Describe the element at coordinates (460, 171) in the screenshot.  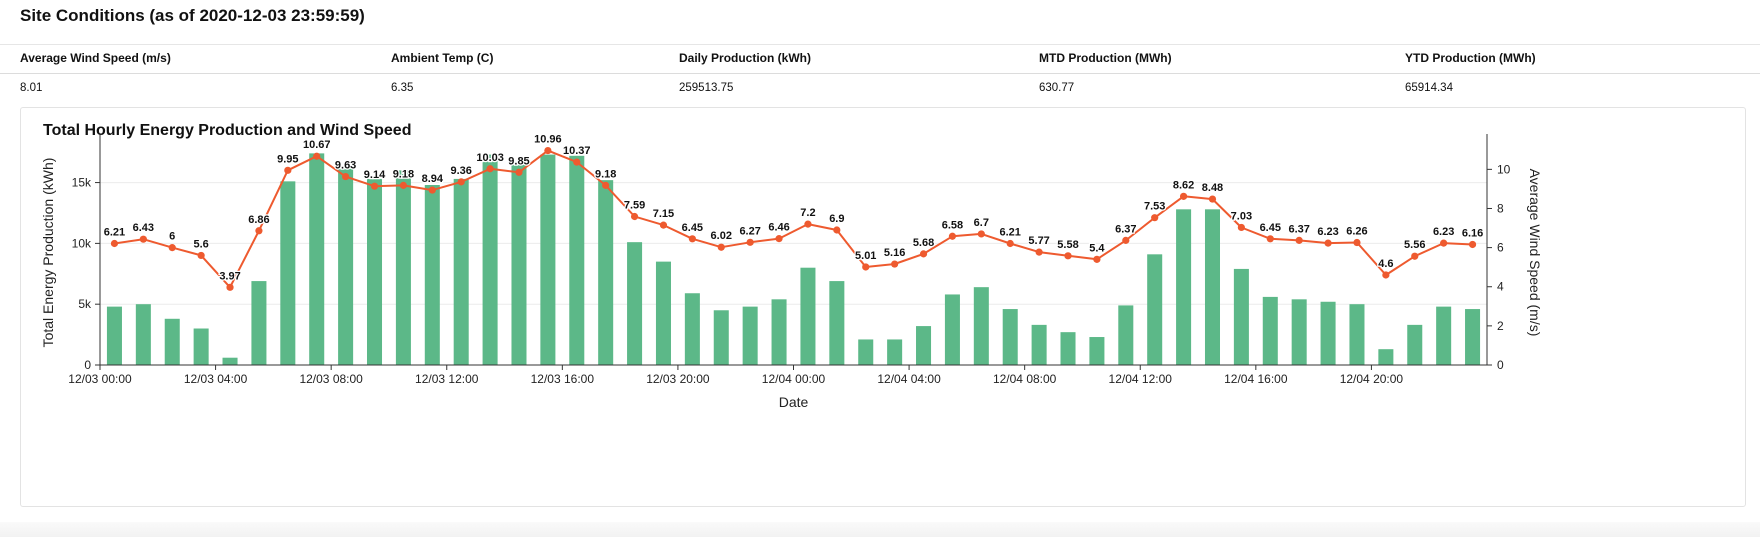
I see `wind-speed-data-label: 9.36` at that location.